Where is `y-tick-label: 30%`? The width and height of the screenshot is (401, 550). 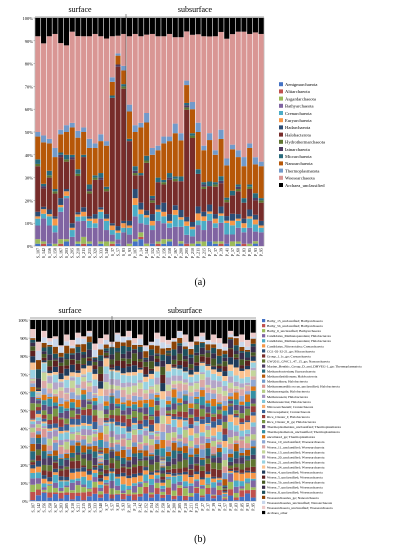 y-tick-label: 30% is located at coordinates (29, 178).